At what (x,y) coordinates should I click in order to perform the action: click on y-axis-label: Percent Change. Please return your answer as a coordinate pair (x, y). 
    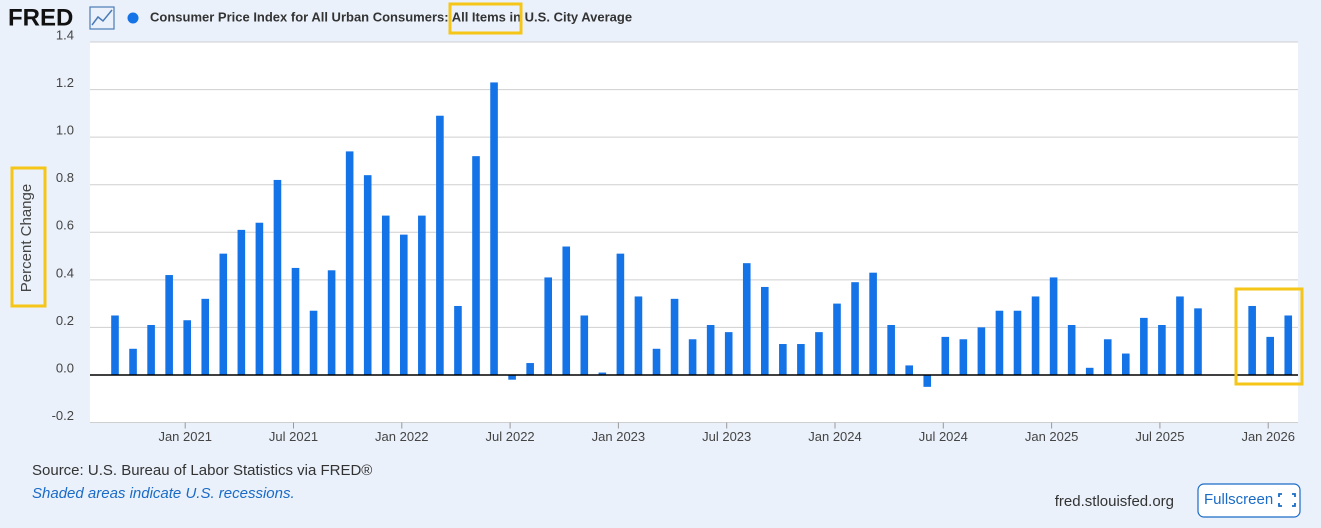
    Looking at the image, I should click on (26, 238).